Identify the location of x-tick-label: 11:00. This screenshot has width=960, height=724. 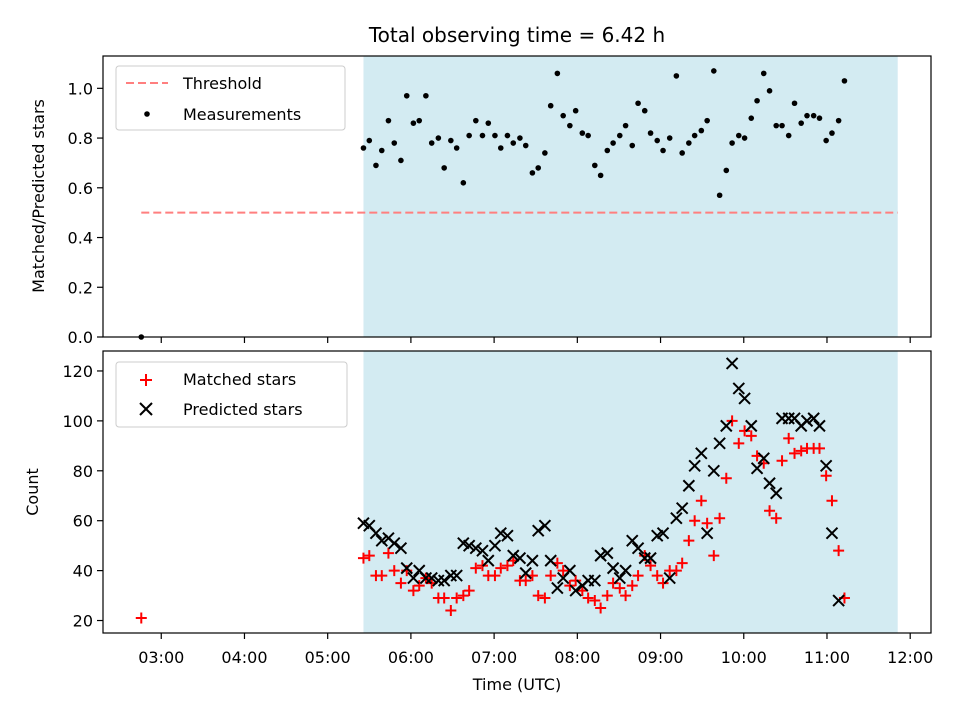
(827, 657).